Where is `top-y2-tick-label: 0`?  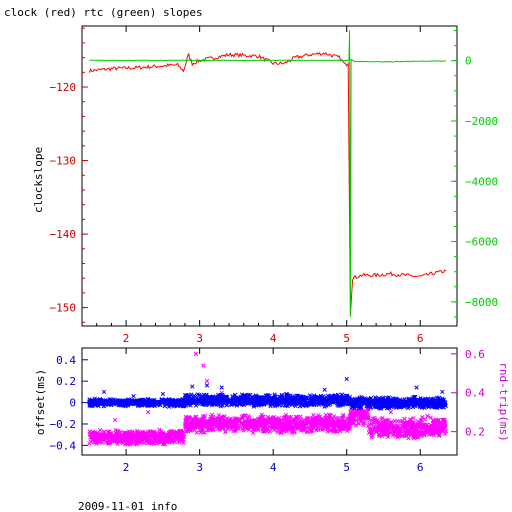
top-y2-tick-label: 0 is located at coordinates (468, 61).